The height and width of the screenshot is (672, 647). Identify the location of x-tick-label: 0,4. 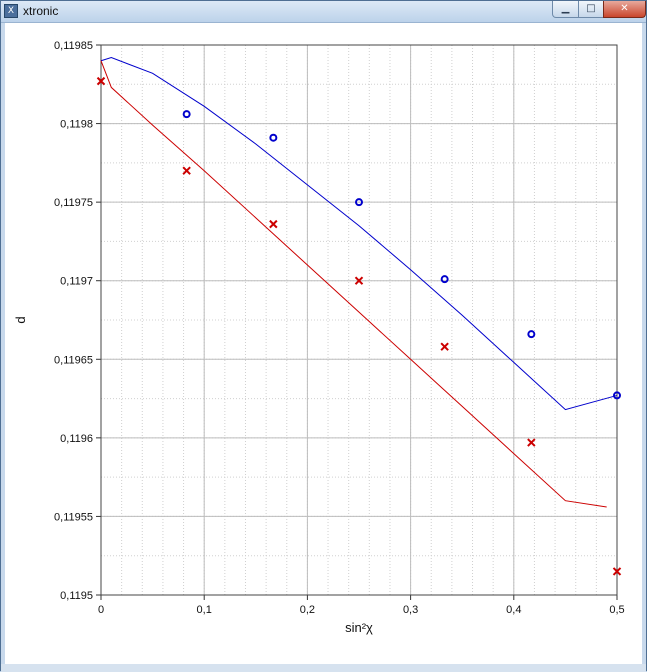
(513, 610).